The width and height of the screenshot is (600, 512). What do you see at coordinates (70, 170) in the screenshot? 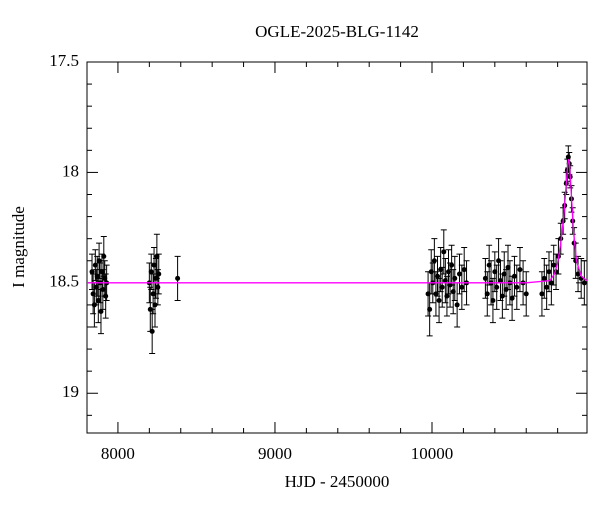
I see `y-tick-label: 18` at bounding box center [70, 170].